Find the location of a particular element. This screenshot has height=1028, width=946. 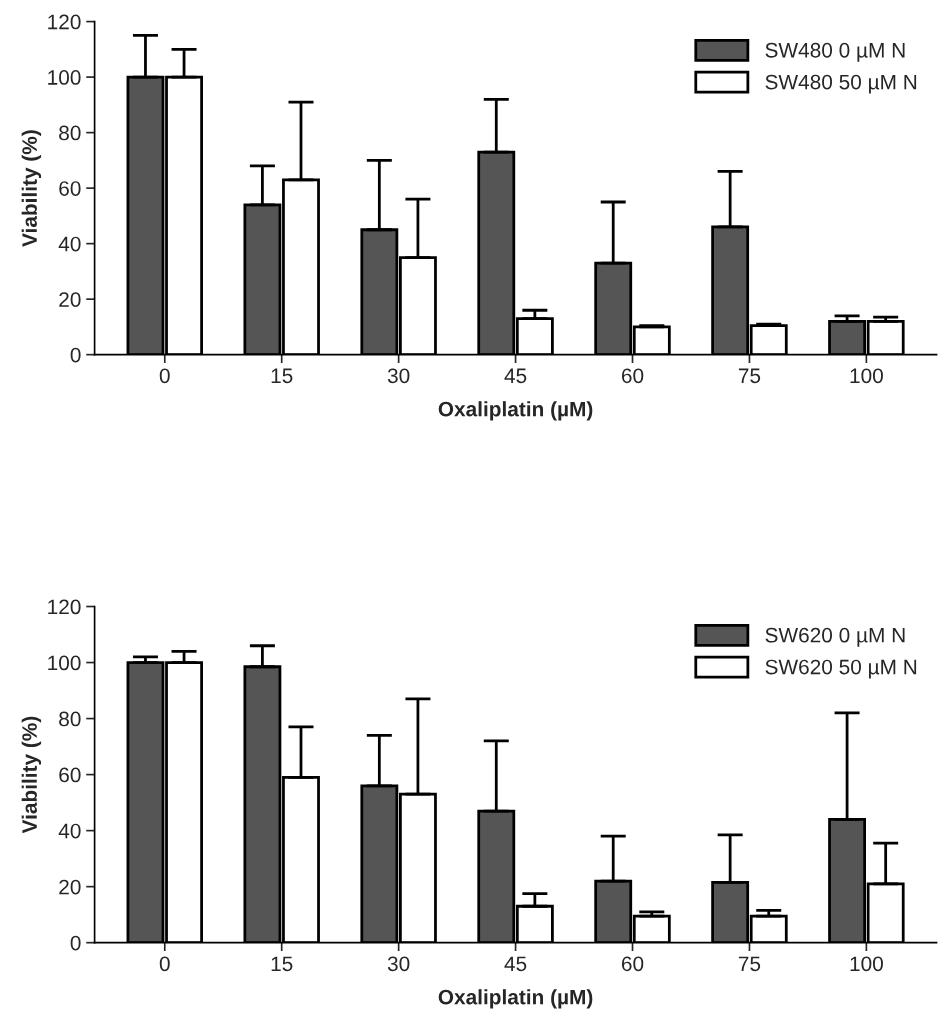

legend-label: SW620 0 µM N is located at coordinates (835, 637).